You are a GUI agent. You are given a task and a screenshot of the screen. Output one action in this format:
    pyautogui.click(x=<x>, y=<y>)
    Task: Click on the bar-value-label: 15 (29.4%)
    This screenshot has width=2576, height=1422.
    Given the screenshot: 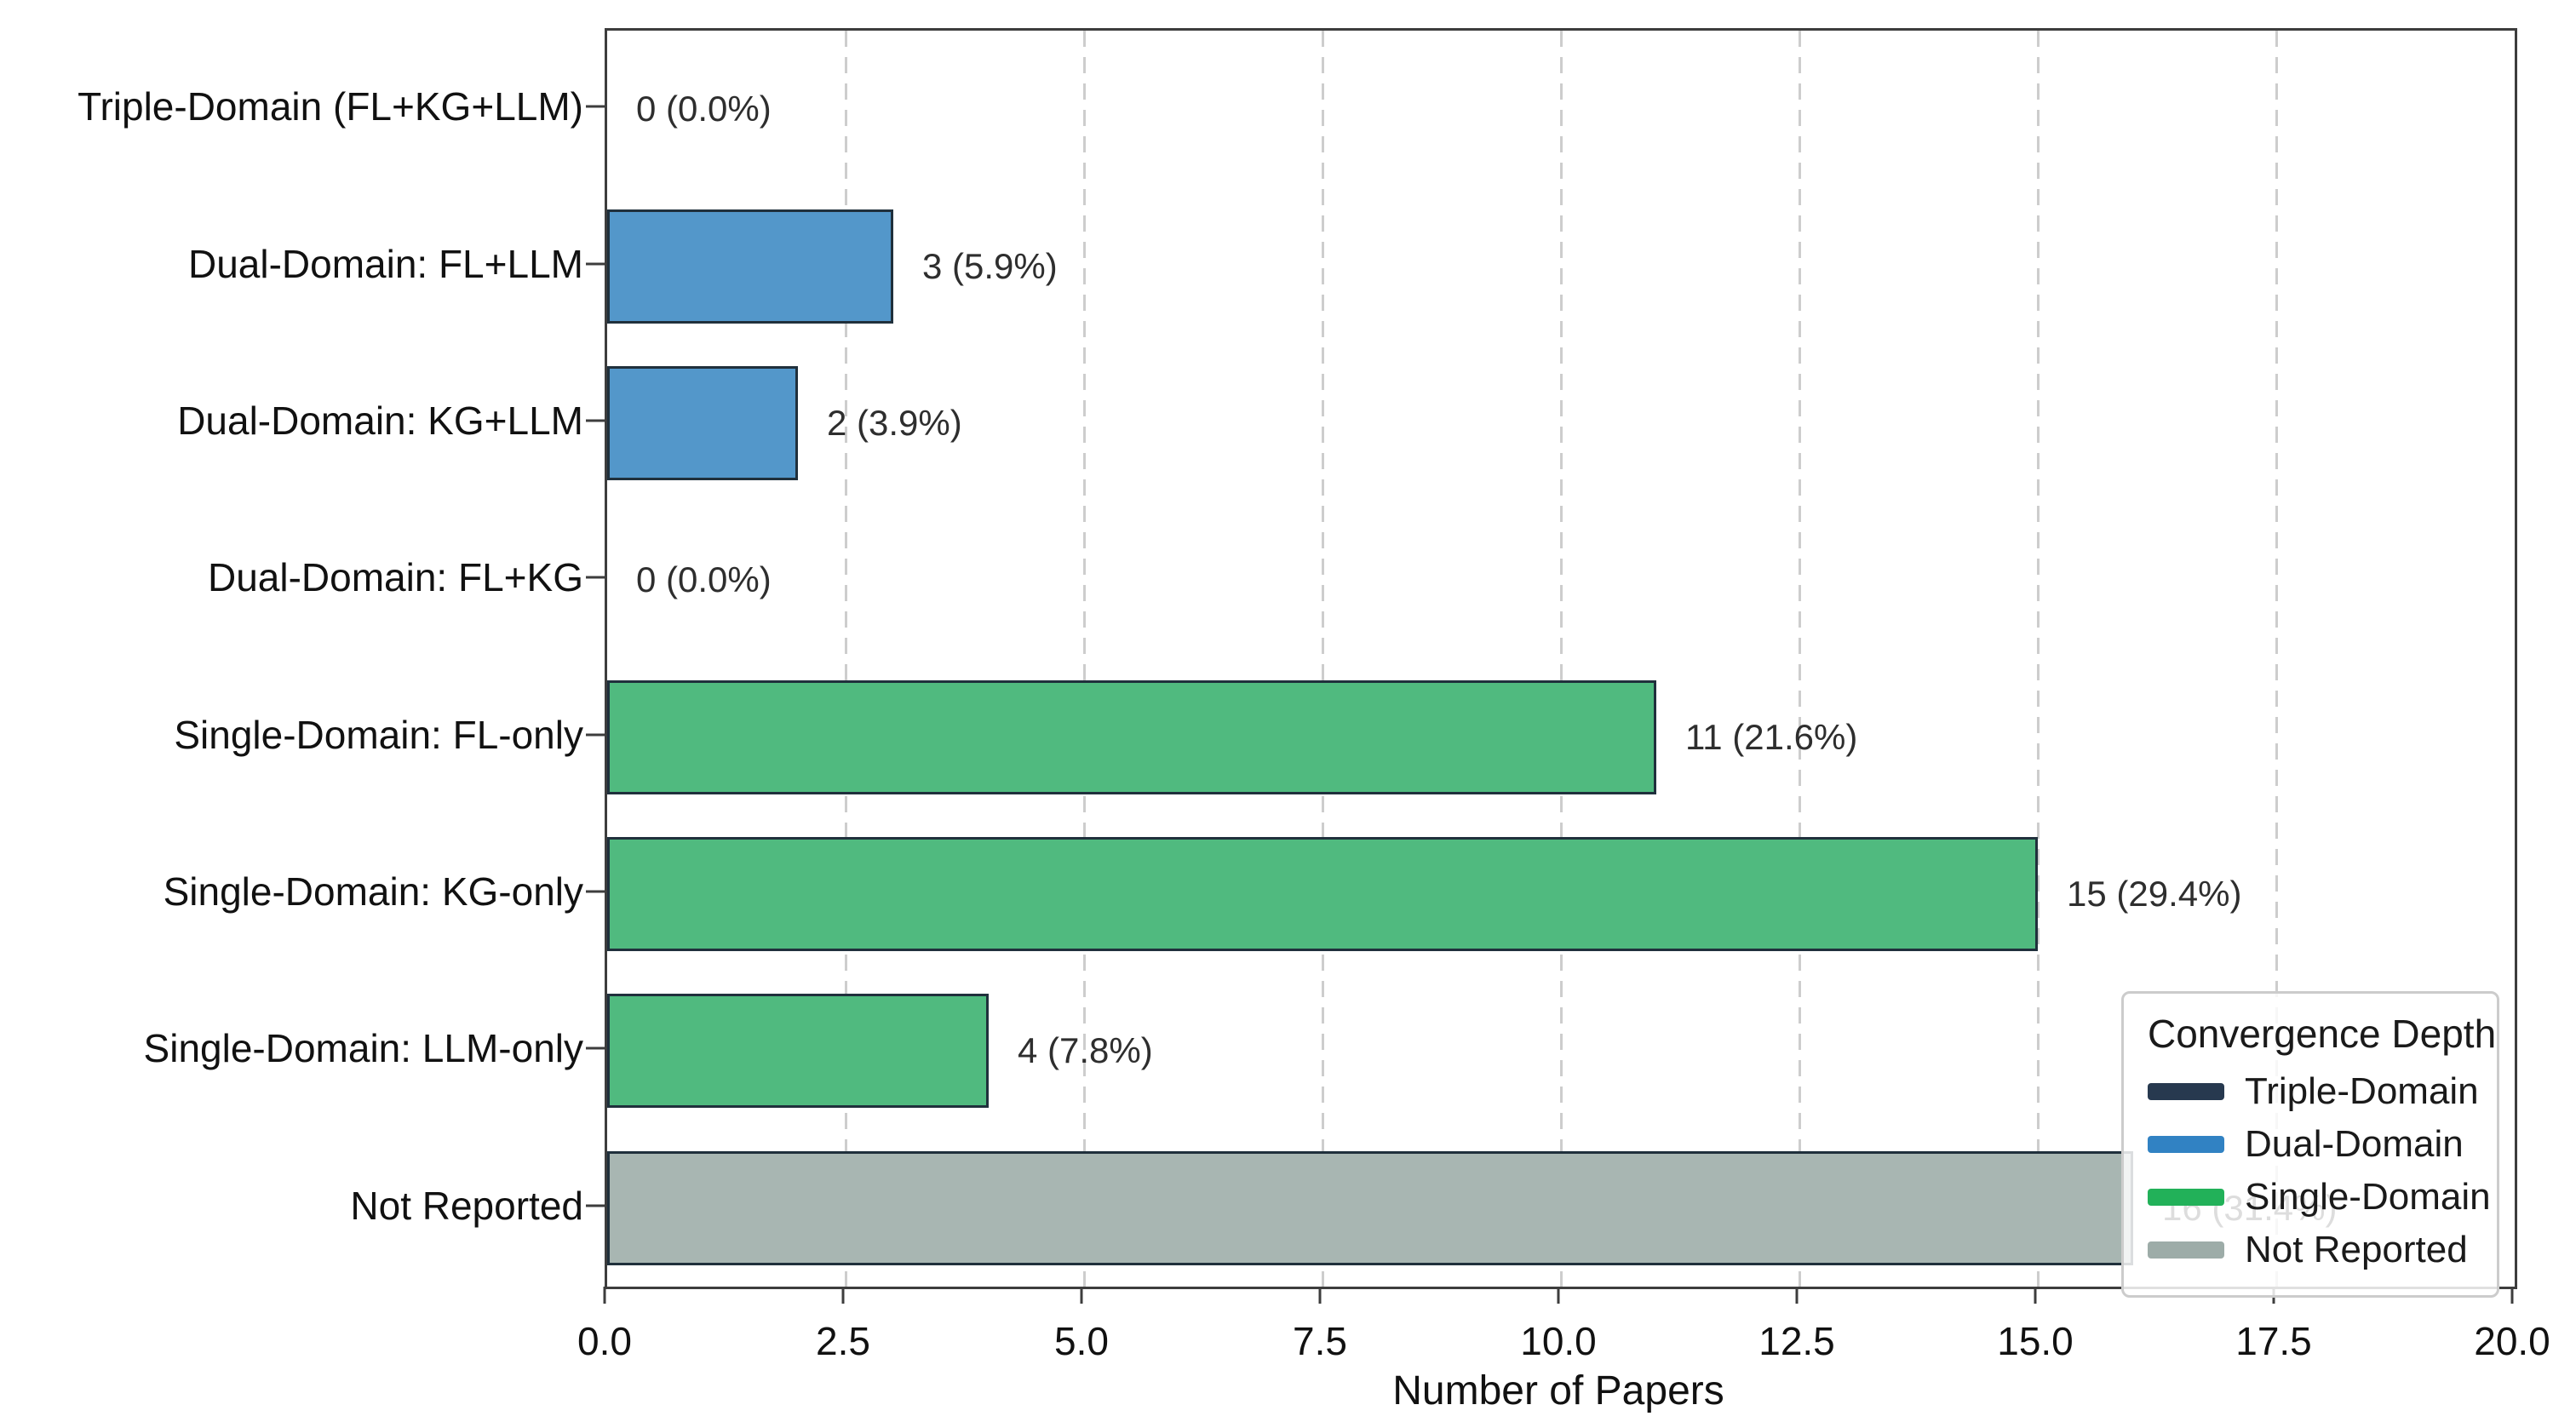 What is the action you would take?
    pyautogui.click(x=2154, y=894)
    